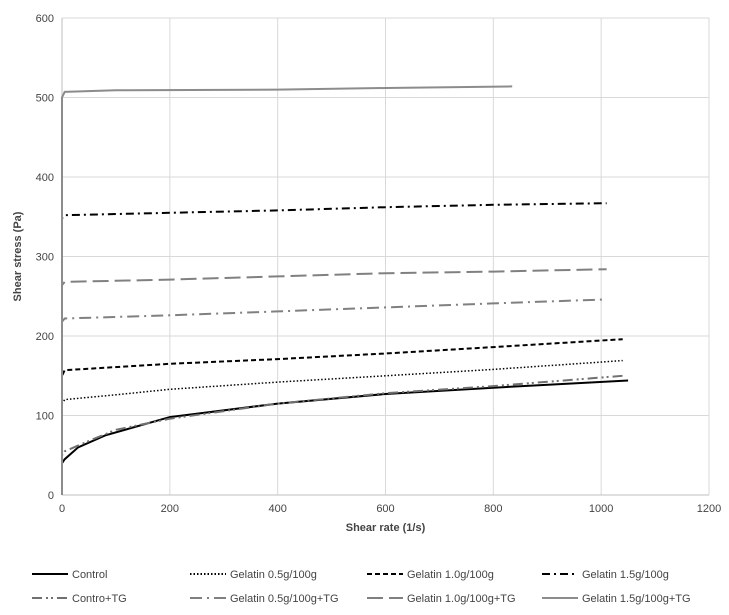 Image resolution: width=729 pixels, height=615 pixels. What do you see at coordinates (461, 599) in the screenshot?
I see `legend-label: Gelatin 1.0g/100g+TG` at bounding box center [461, 599].